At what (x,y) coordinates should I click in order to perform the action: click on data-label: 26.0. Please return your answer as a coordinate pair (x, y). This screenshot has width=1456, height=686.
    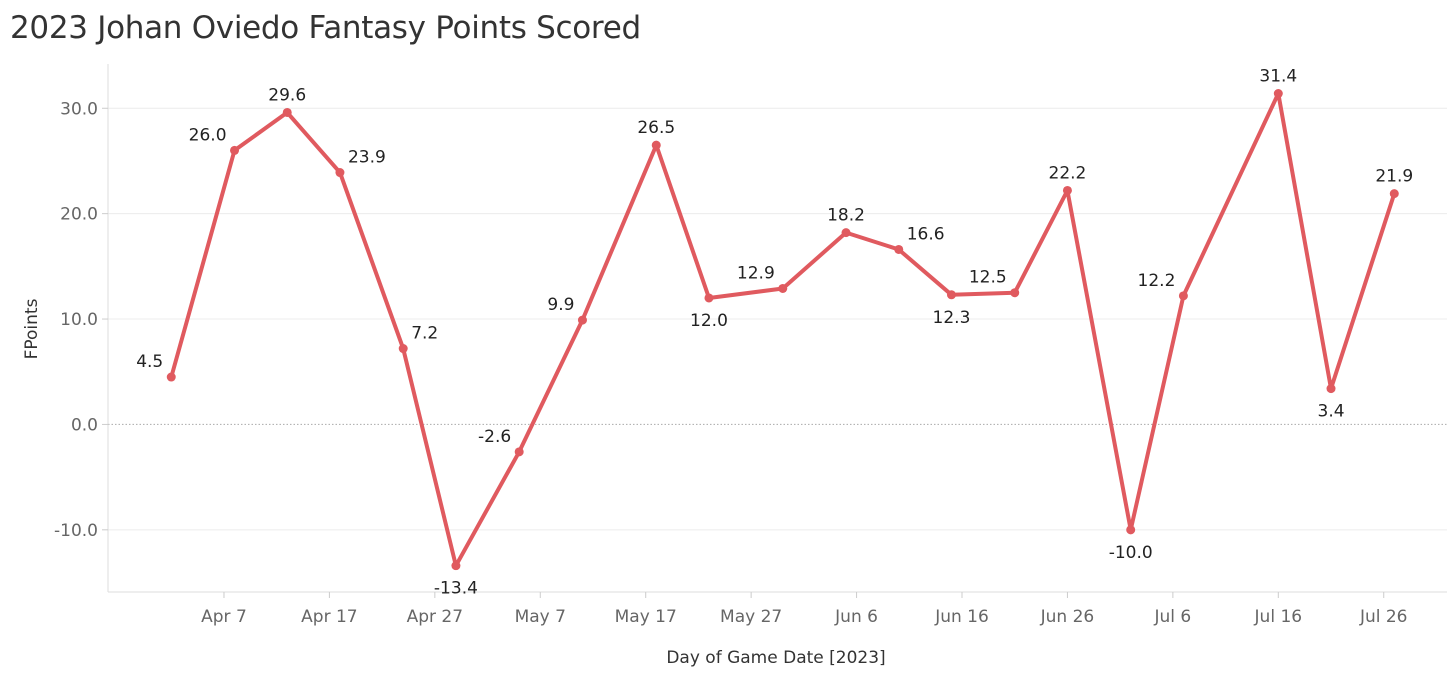
    Looking at the image, I should click on (208, 135).